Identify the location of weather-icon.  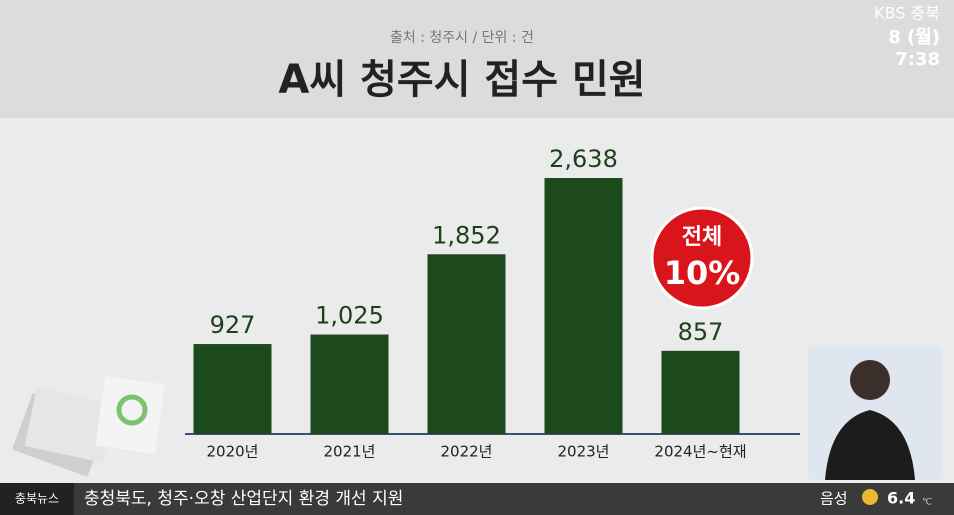
(870, 497).